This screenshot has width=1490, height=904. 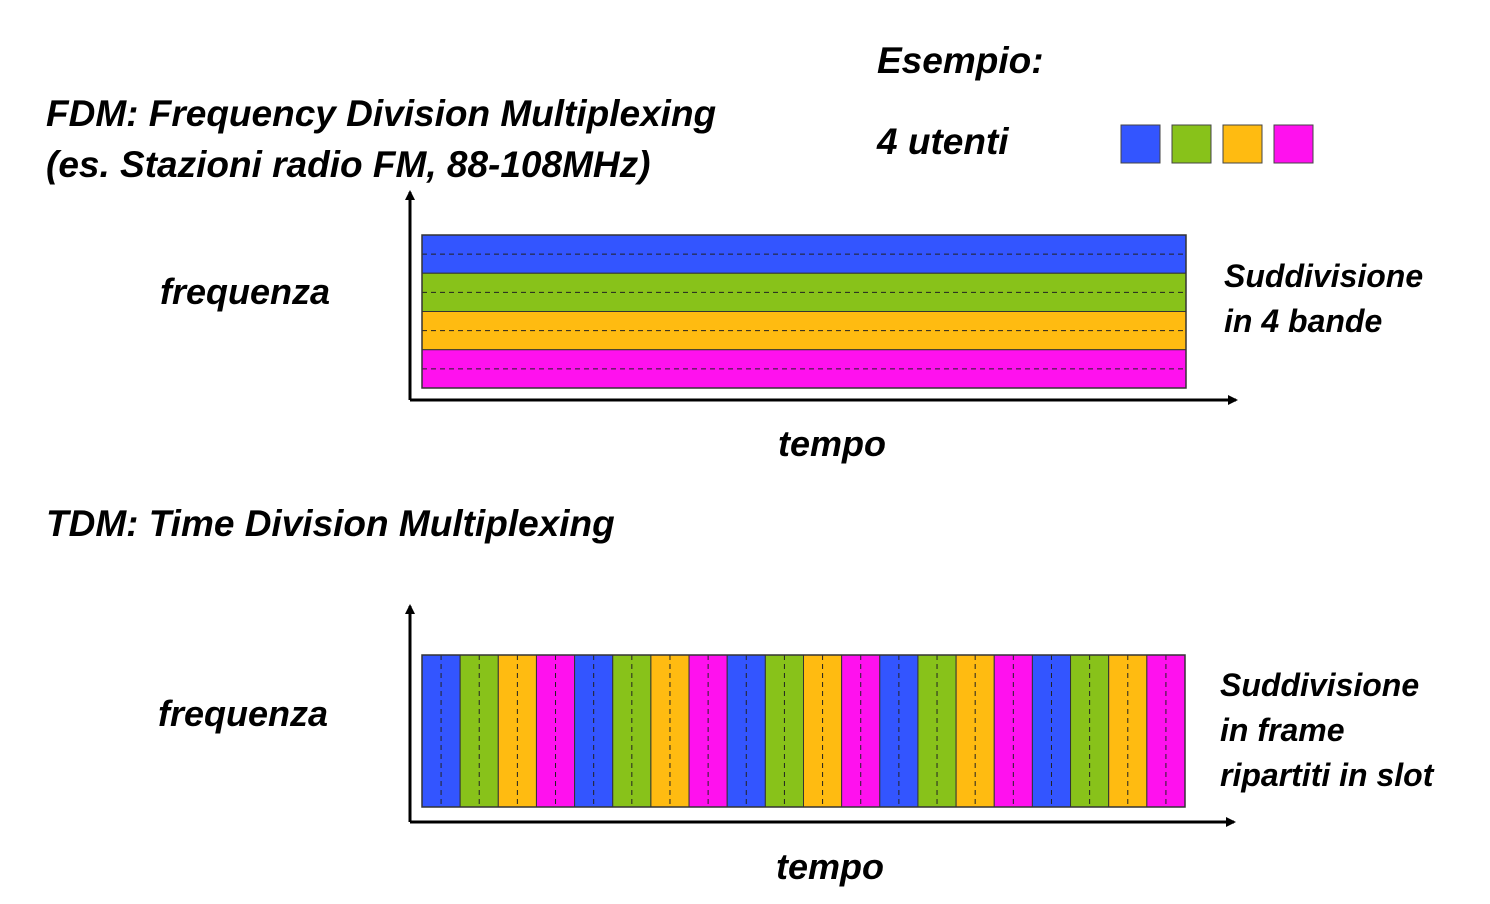 What do you see at coordinates (381, 113) in the screenshot?
I see `fdm-title: FDM: Frequency Division Multiplexing` at bounding box center [381, 113].